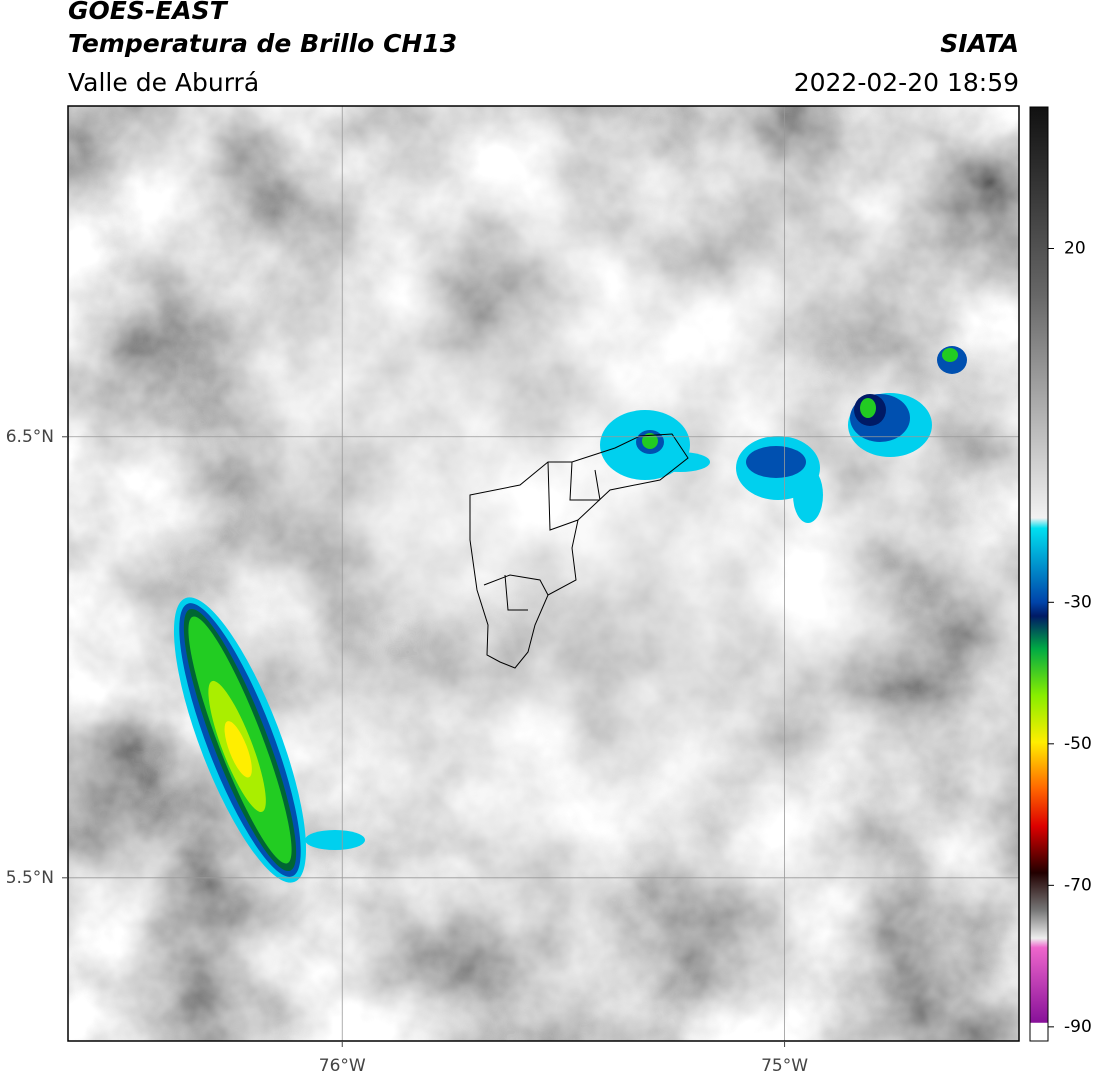 Image resolution: width=1094 pixels, height=1082 pixels. I want to click on x-tick-label: 75°W, so click(784, 1066).